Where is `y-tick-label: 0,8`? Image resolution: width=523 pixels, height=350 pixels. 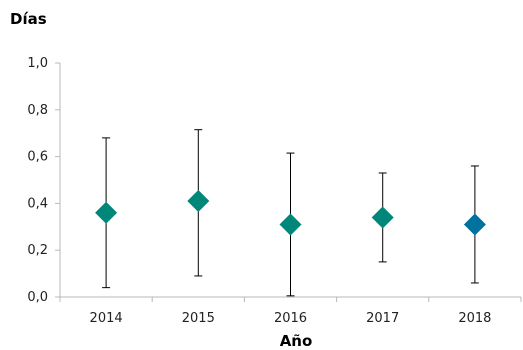 y-tick-label: 0,8 is located at coordinates (37, 110).